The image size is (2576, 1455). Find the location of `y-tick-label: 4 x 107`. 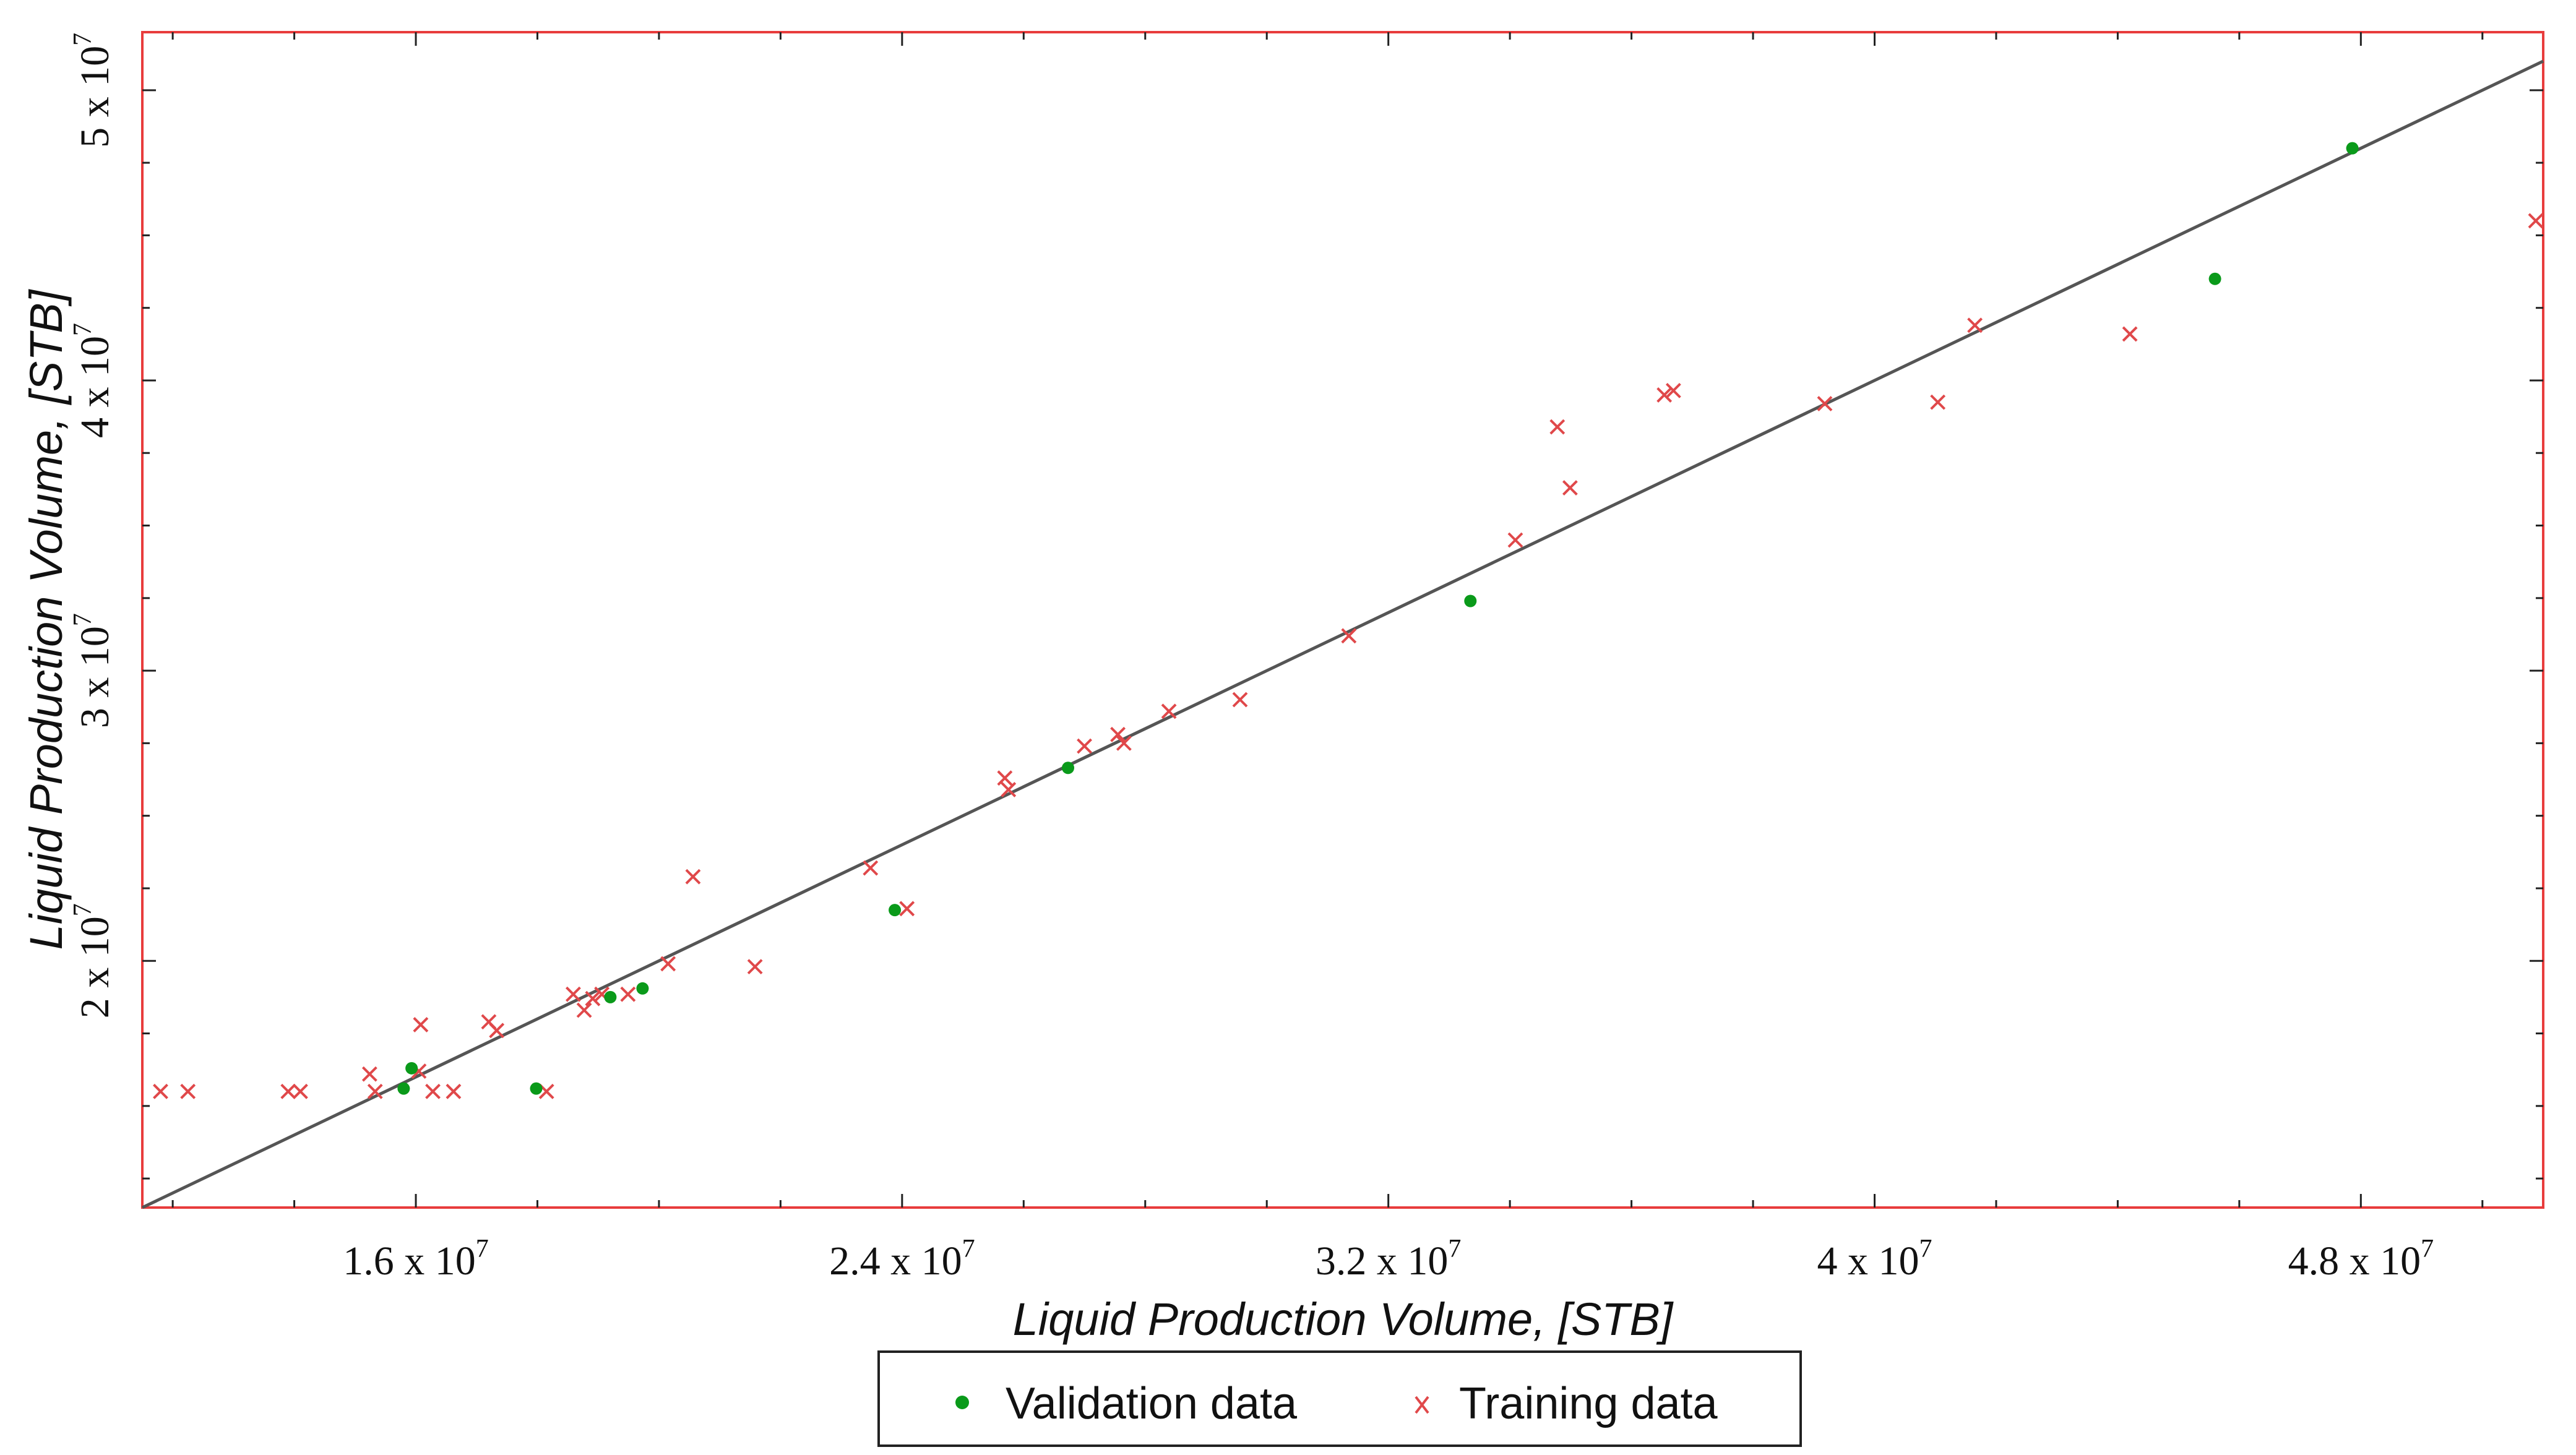

y-tick-label: 4 x 107 is located at coordinates (93, 380).